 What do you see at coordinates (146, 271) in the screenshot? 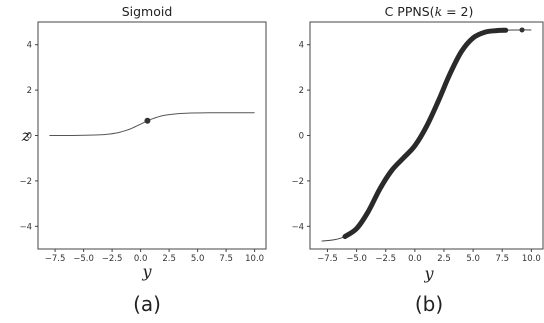
I see `sigmoid-xlabel: y` at bounding box center [146, 271].